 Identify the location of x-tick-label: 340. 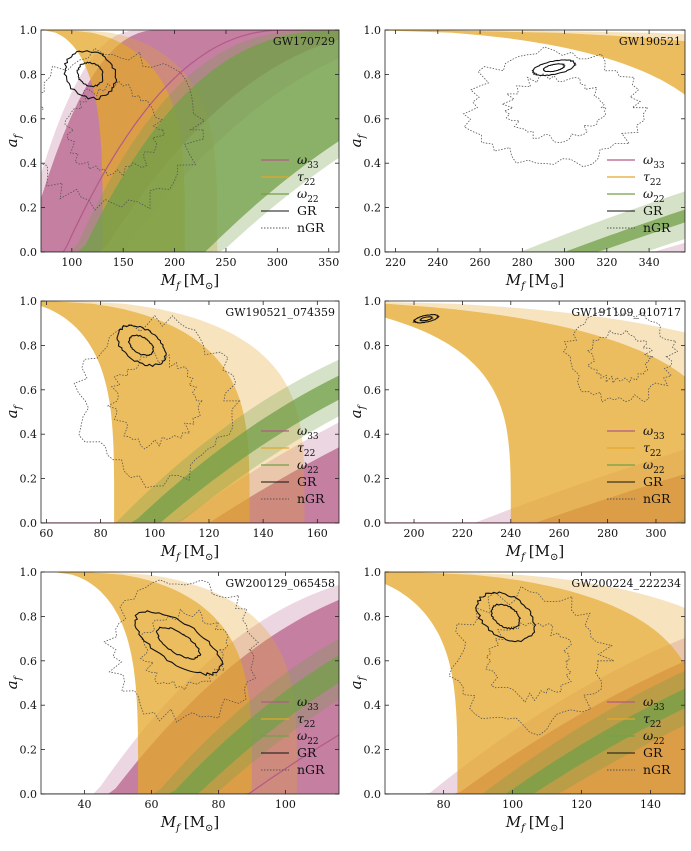
(649, 262).